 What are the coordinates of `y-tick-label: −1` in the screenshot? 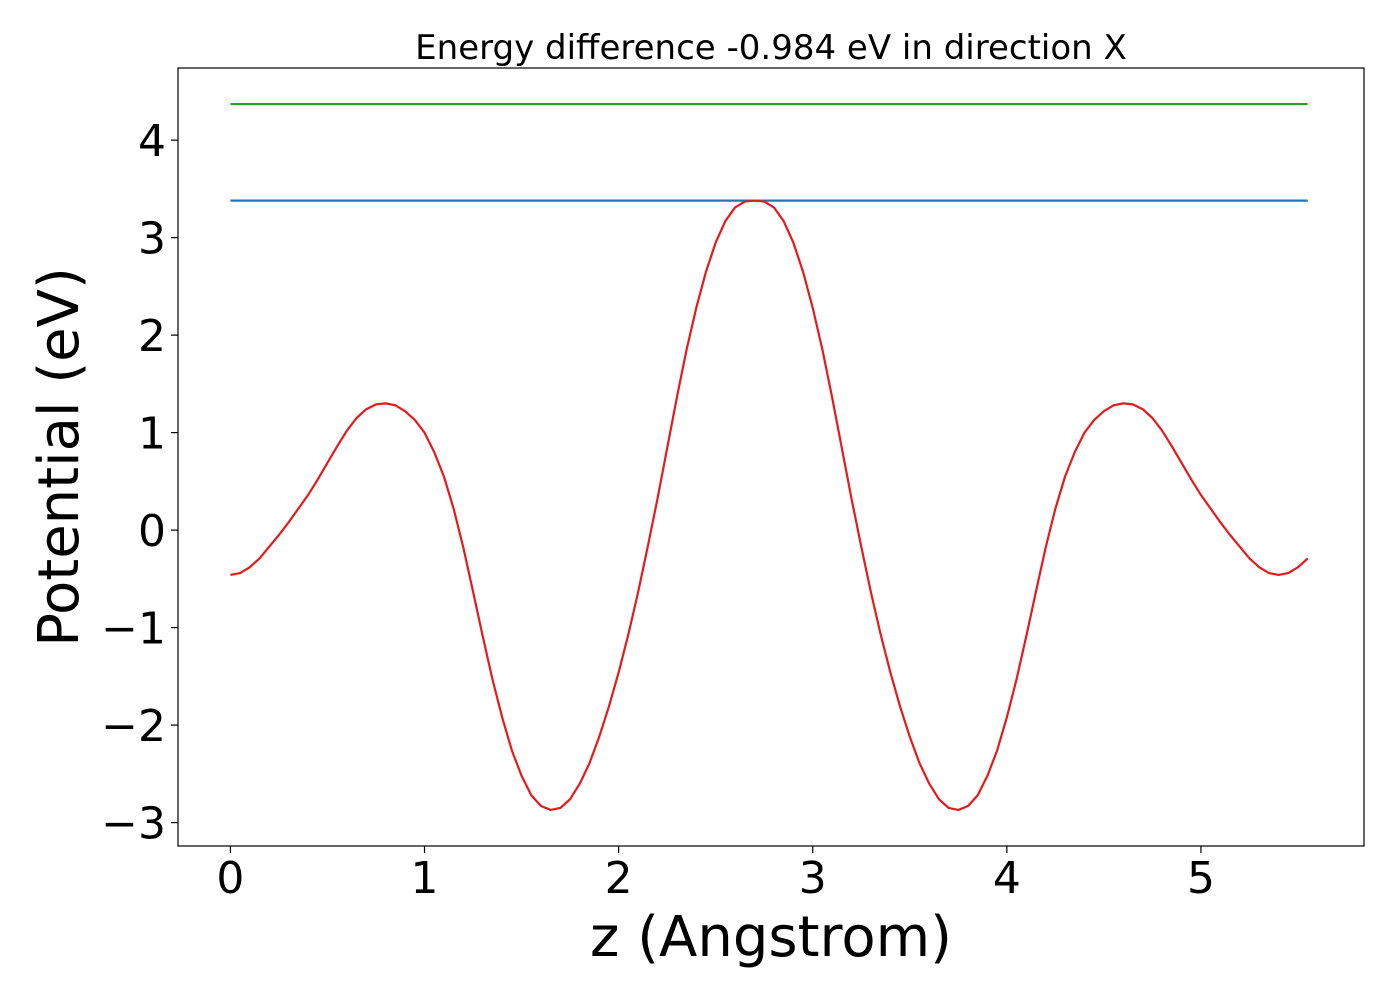 It's located at (133, 629).